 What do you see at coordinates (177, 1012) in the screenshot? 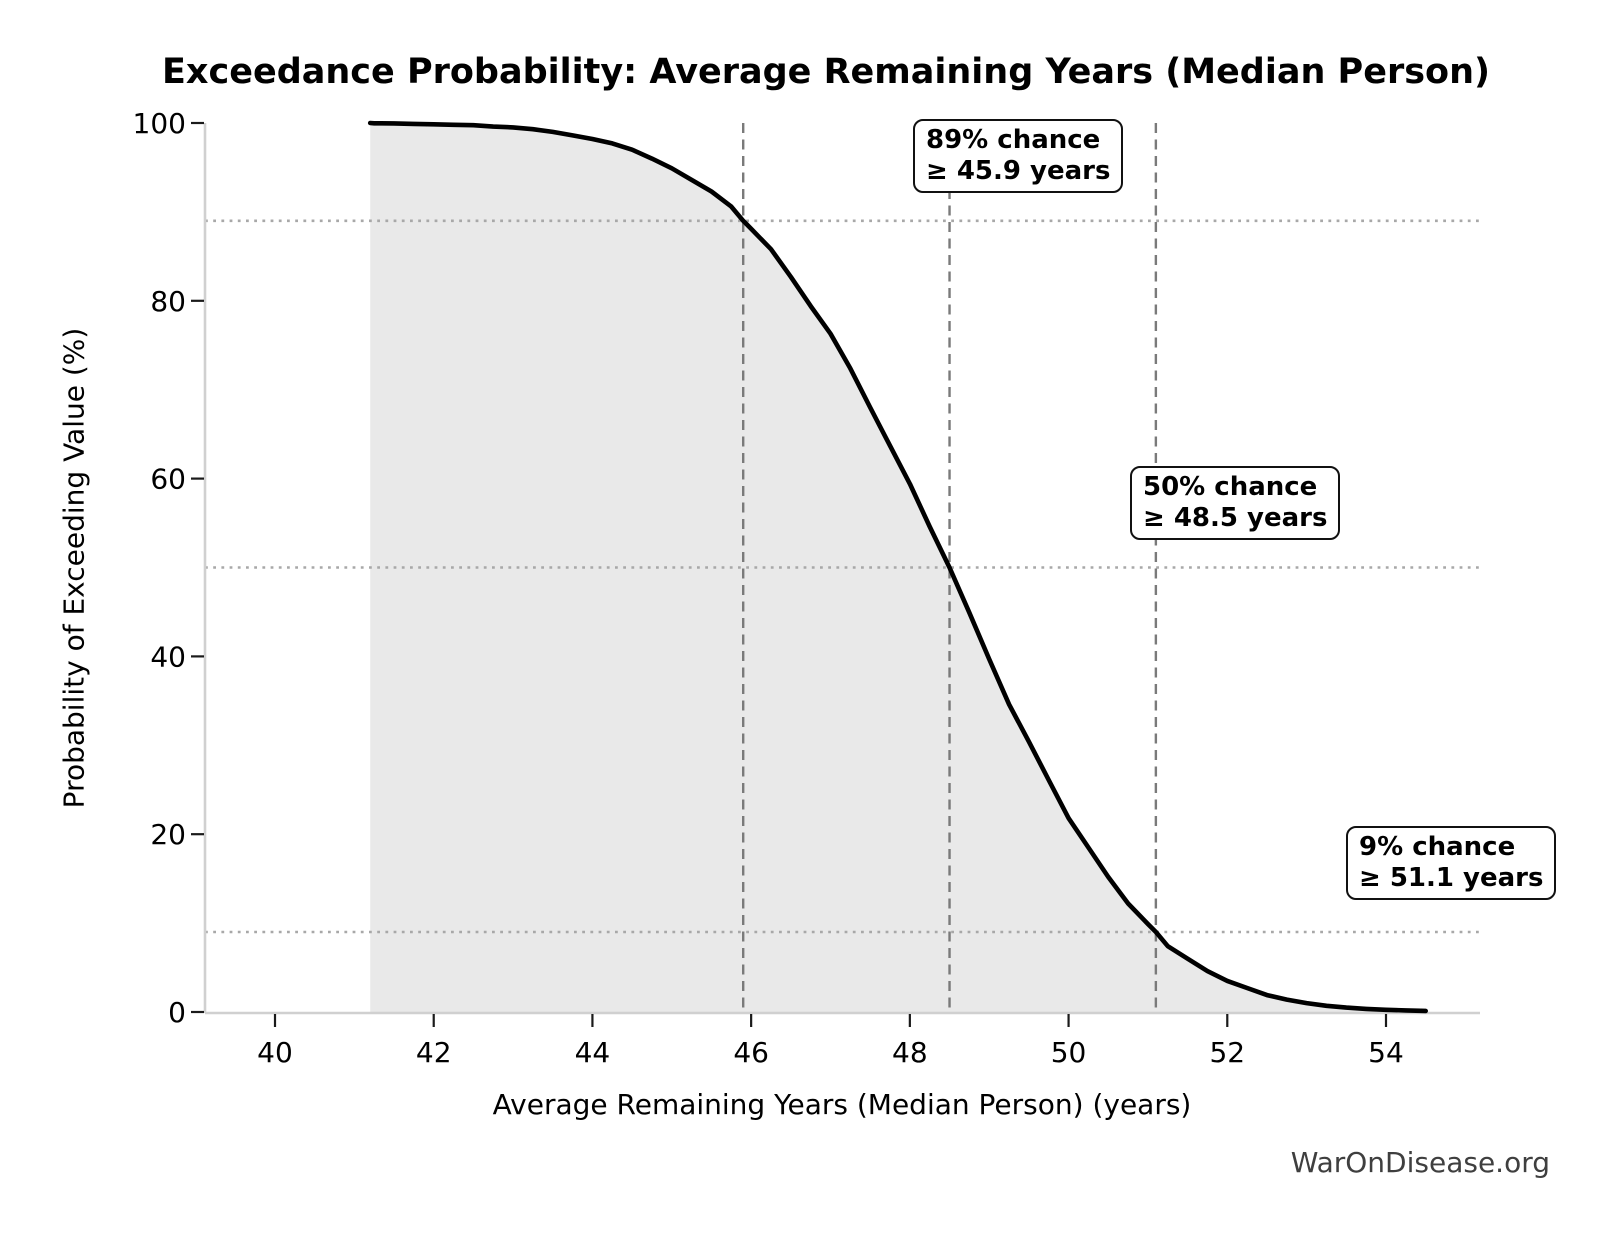
I see `y-tick-label: 0` at bounding box center [177, 1012].